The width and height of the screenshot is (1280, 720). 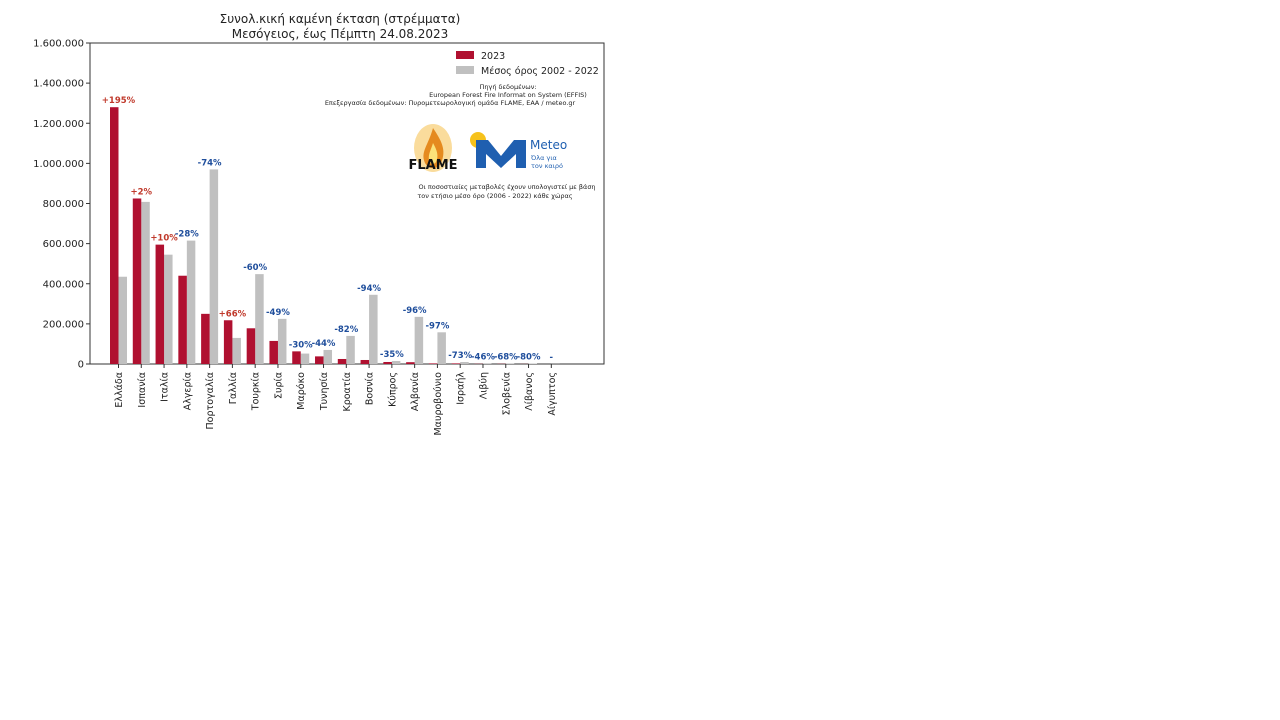 I want to click on chart-title: Συνολ.κική καμένη έκταση (στρέμματα), so click(x=340, y=19).